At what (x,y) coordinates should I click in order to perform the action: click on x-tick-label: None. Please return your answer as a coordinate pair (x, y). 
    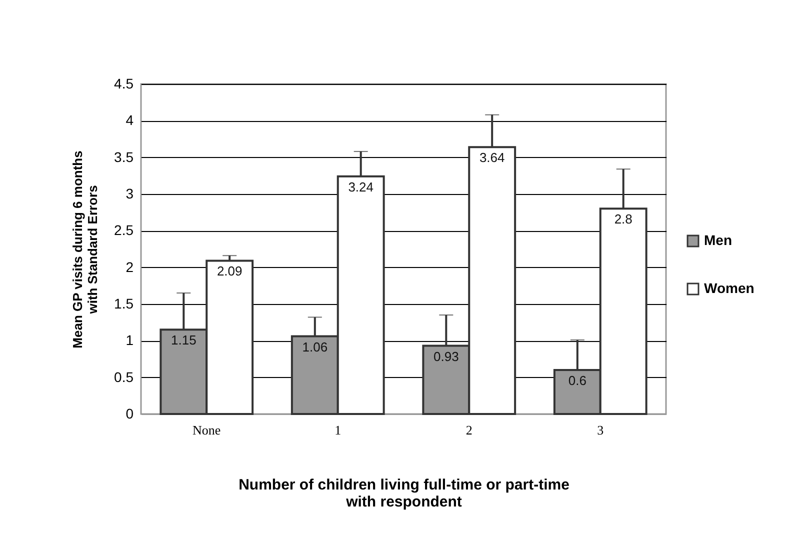
    Looking at the image, I should click on (206, 430).